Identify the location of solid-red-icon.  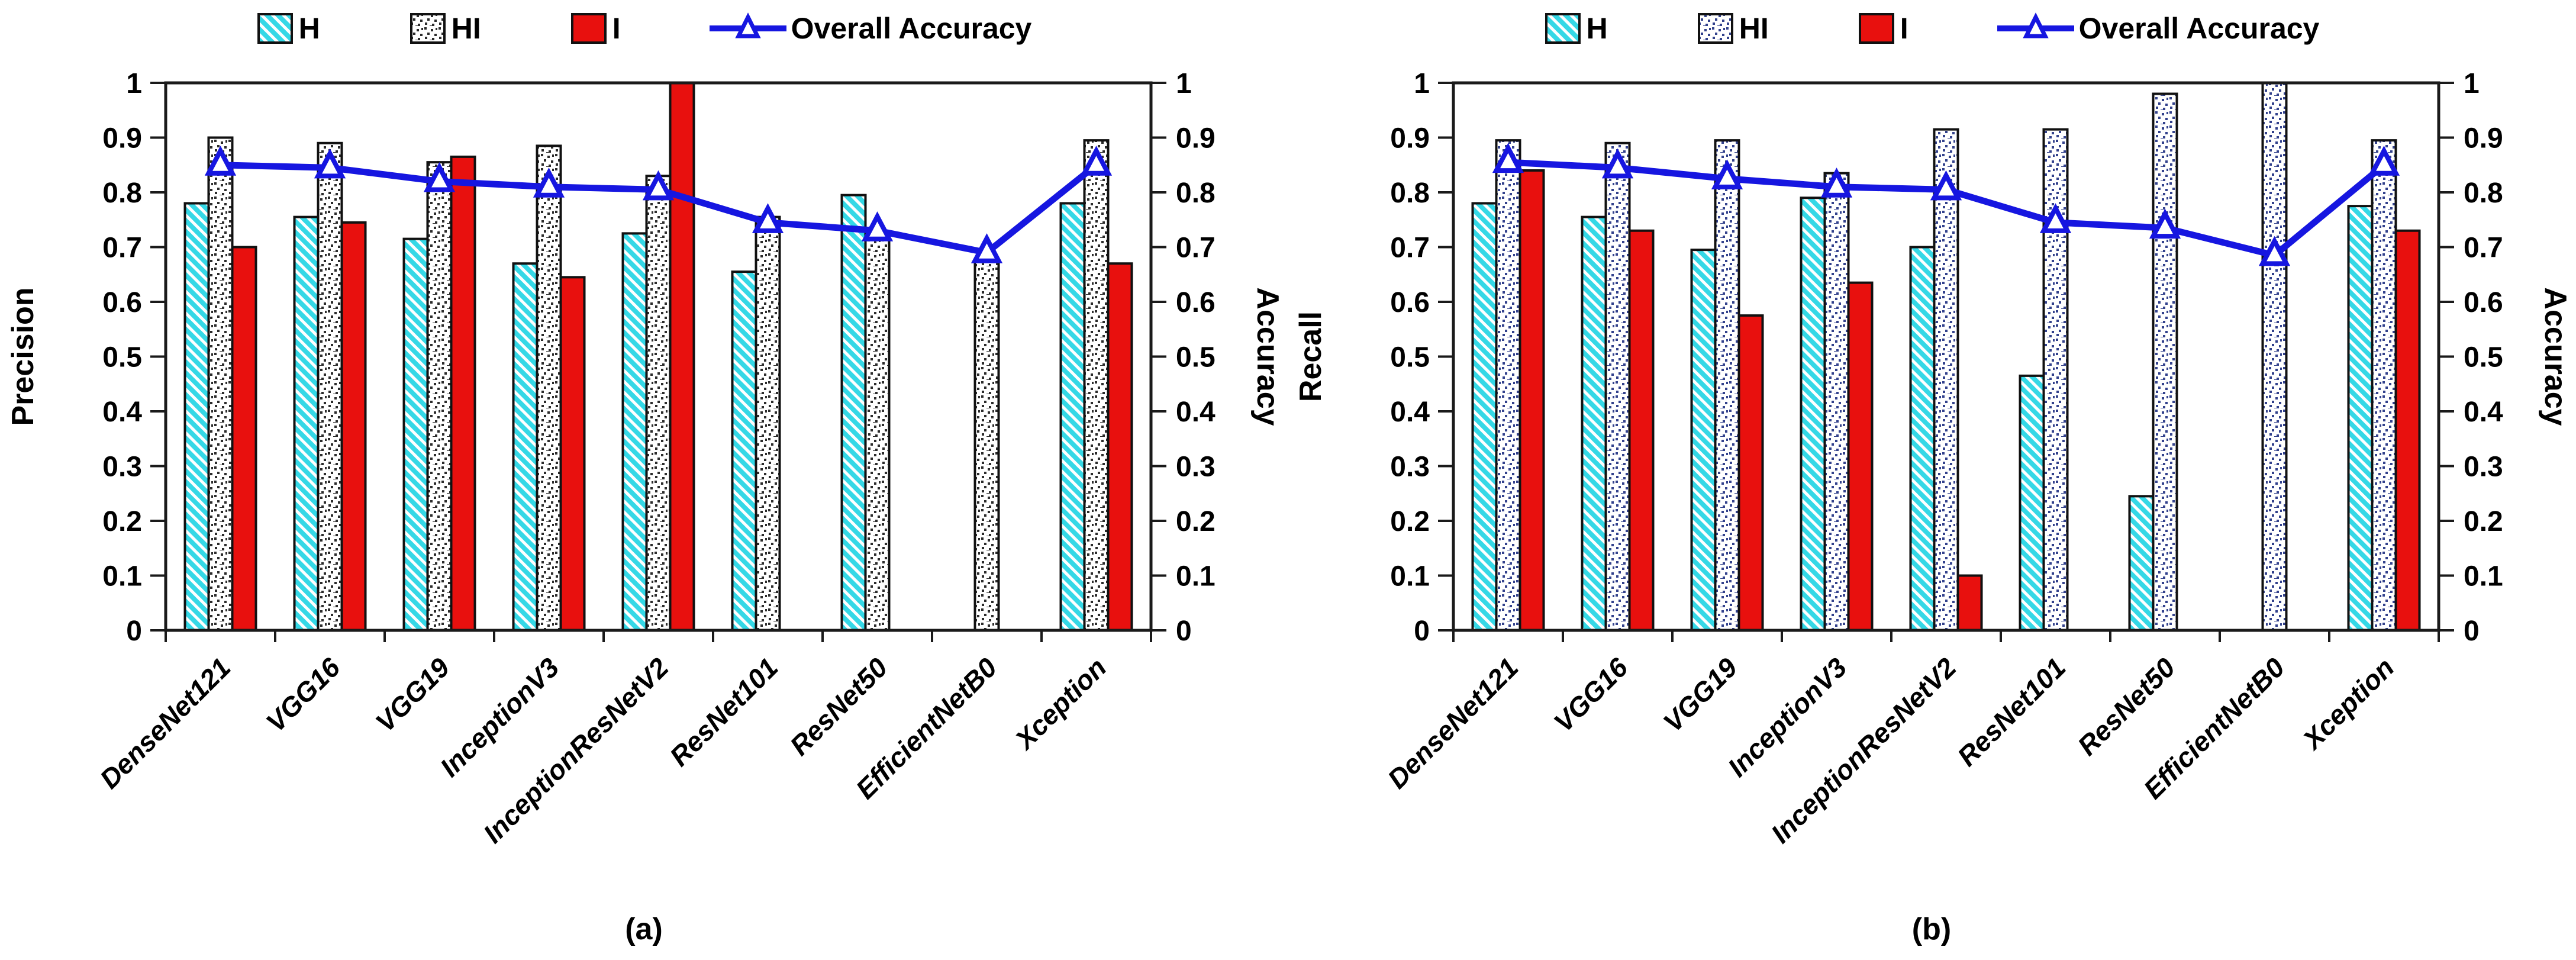
(1876, 28).